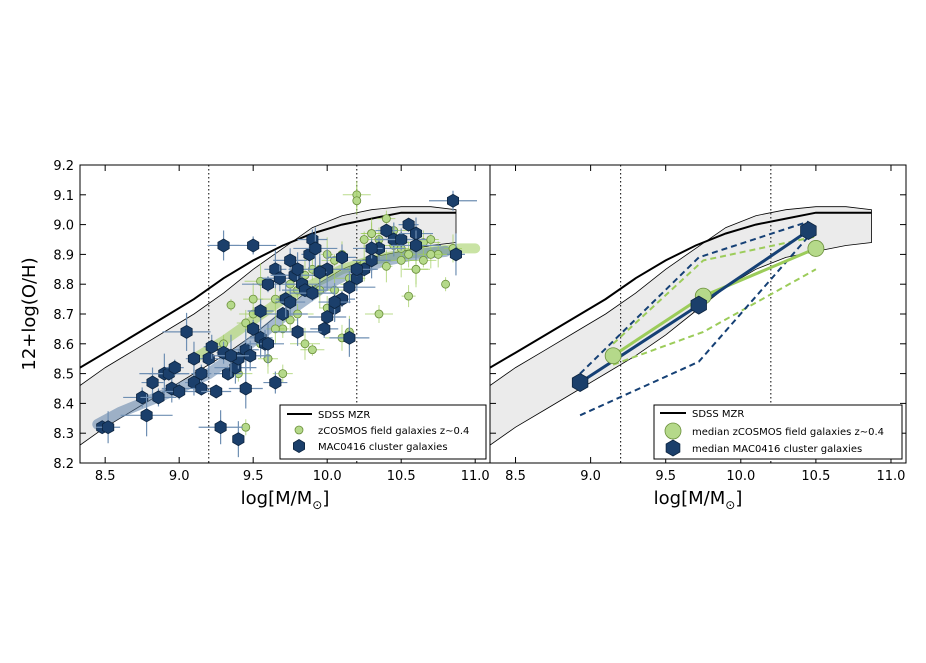 This screenshot has width=926, height=663. I want to click on legend-mac-label: MAC0416 cluster galaxies, so click(383, 447).